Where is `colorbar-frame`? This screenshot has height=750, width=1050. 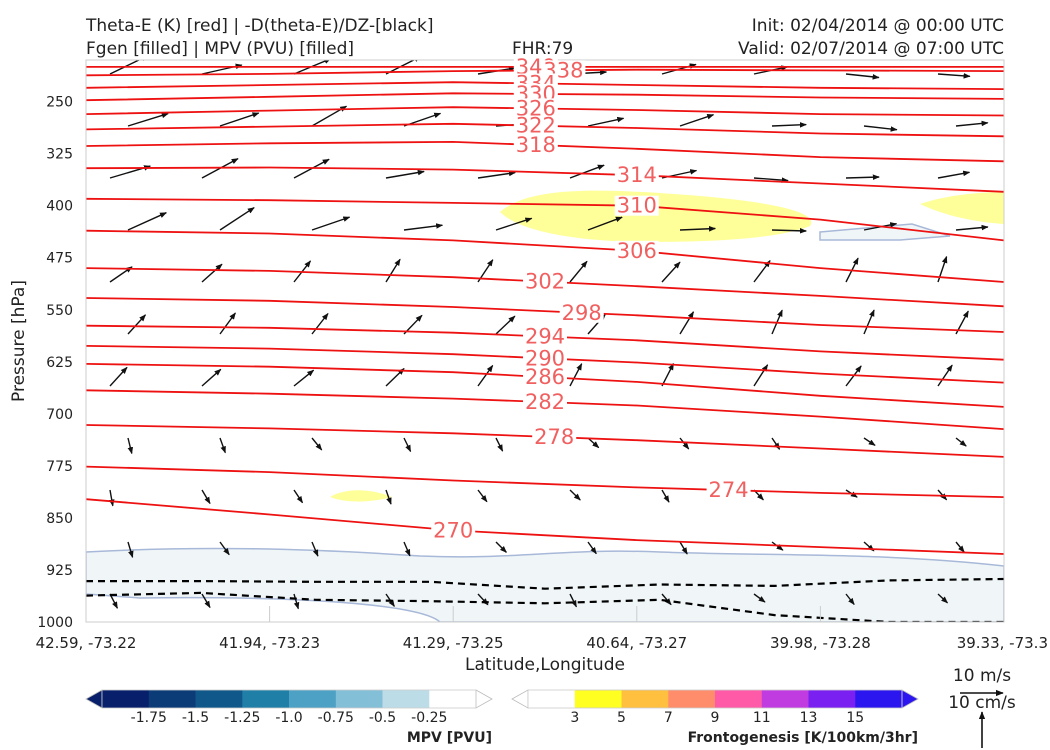
colorbar-frame is located at coordinates (715, 699).